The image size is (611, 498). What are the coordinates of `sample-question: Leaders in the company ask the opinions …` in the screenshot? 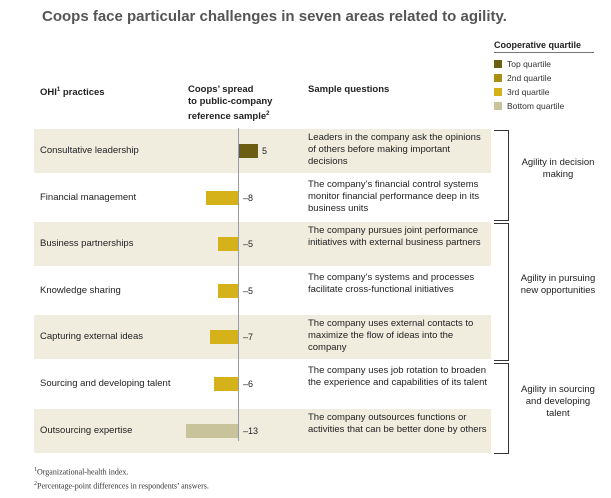 It's located at (394, 149).